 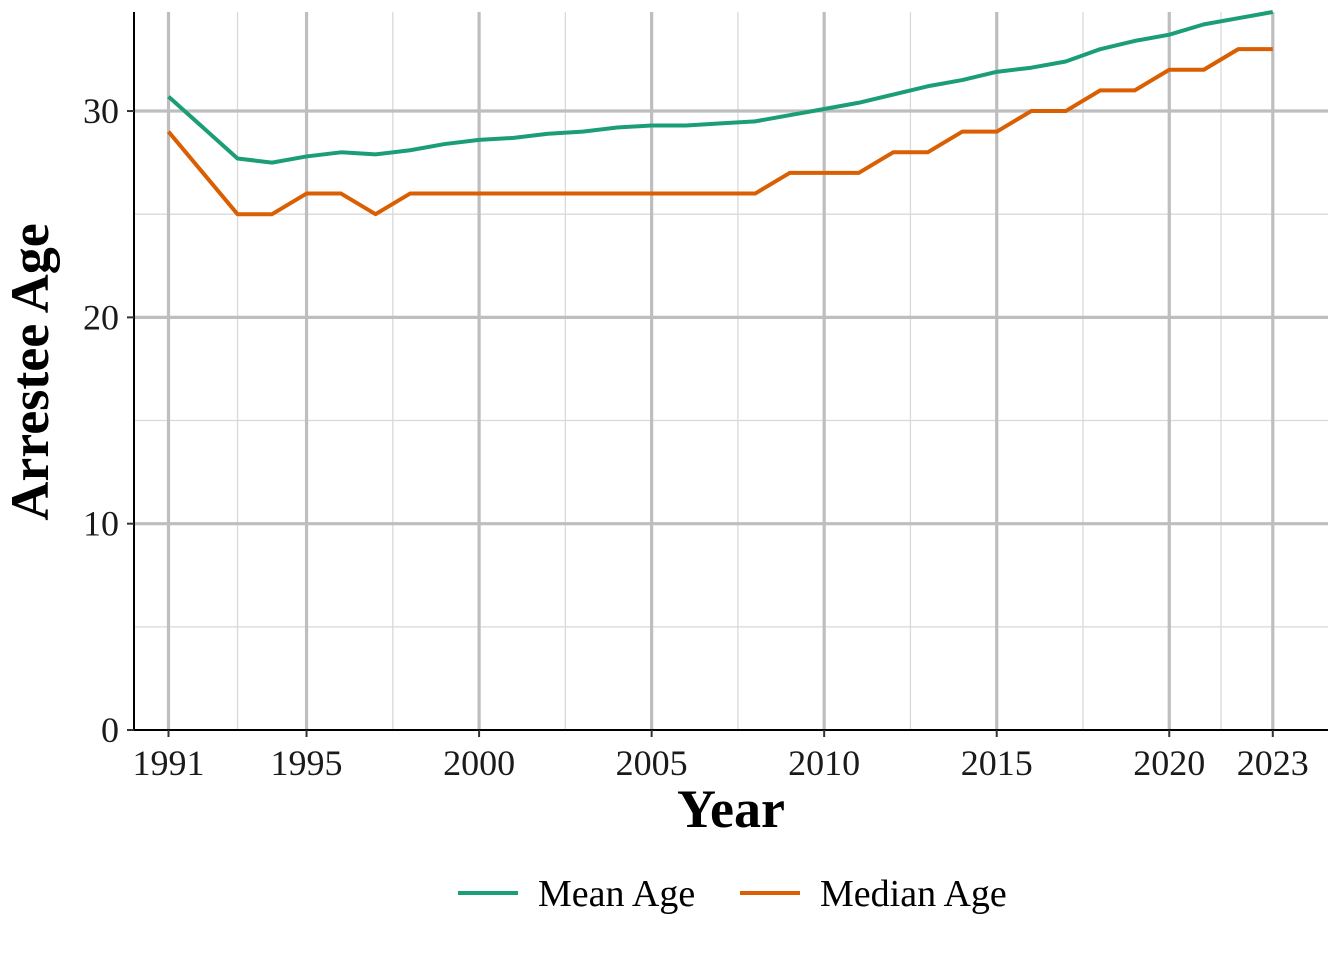 I want to click on legend-label-mean-age: Mean Age, so click(x=616, y=894).